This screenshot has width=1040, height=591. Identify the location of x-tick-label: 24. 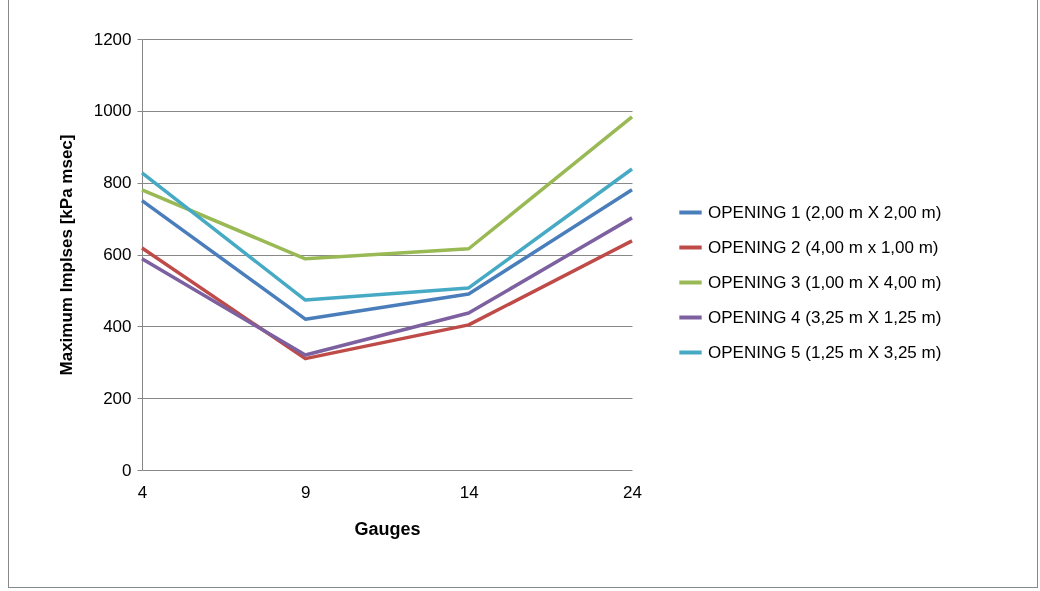
(632, 492).